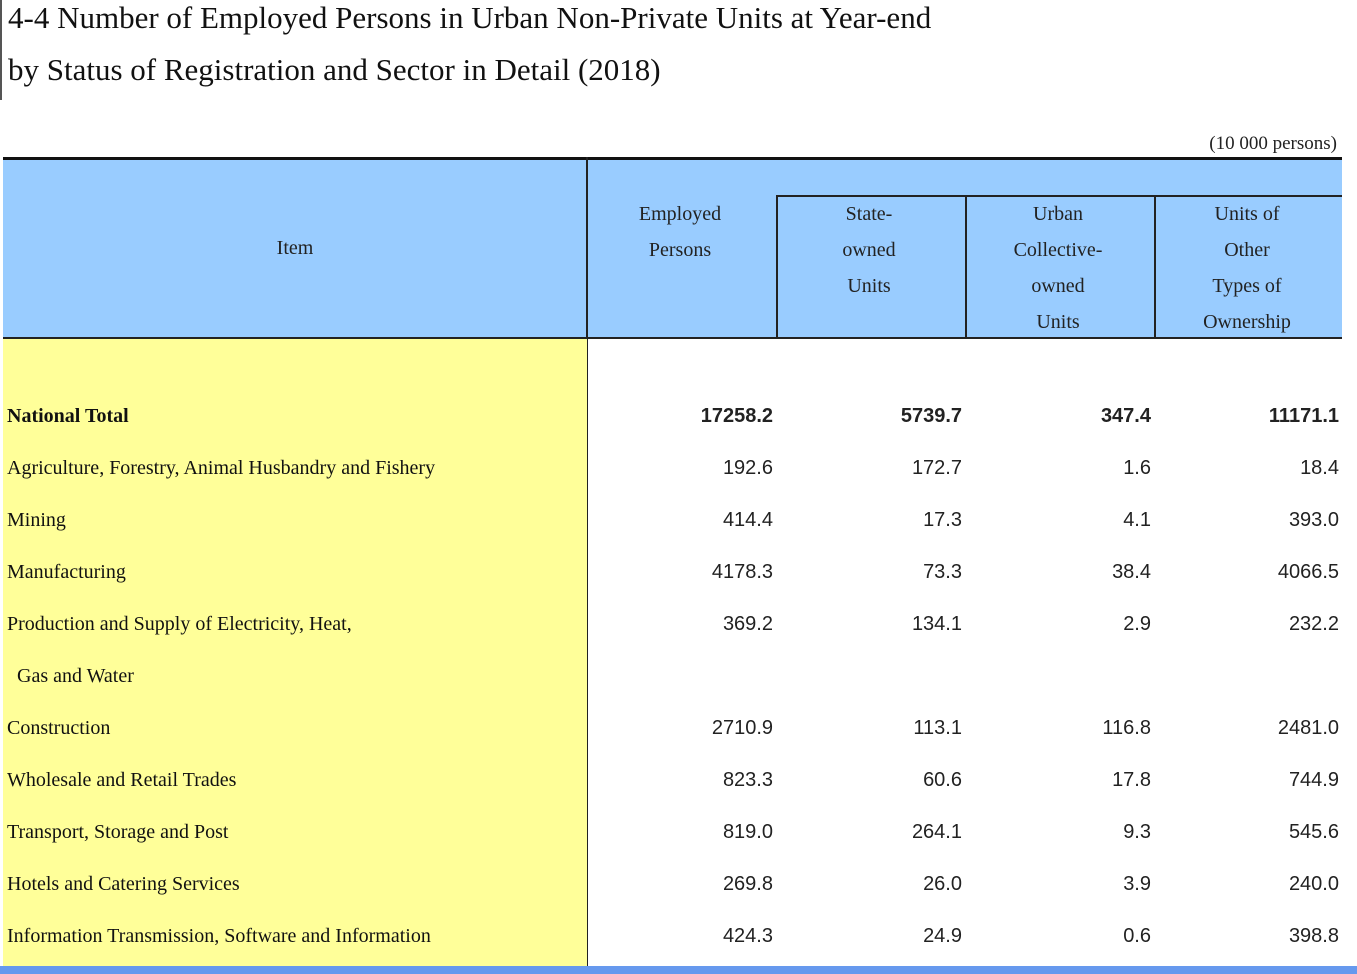 The height and width of the screenshot is (974, 1357). I want to click on header-other-line-3: Types of, so click(1247, 286).